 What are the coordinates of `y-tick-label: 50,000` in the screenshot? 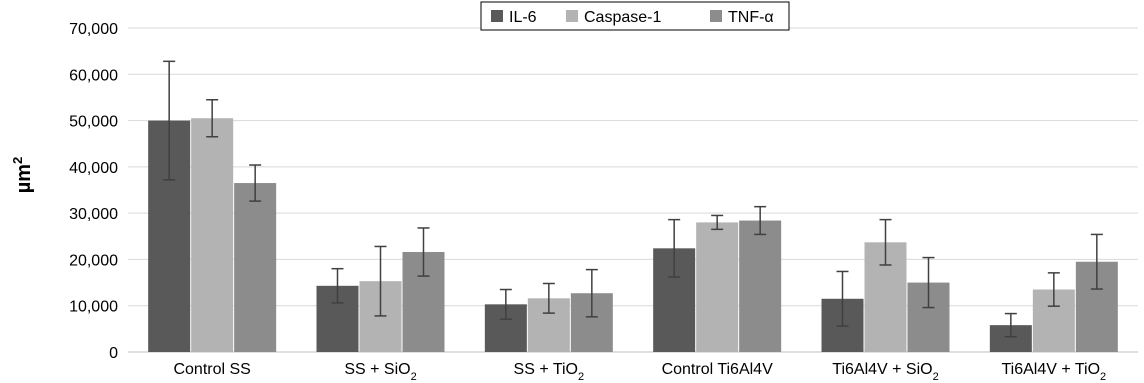 It's located at (93, 122).